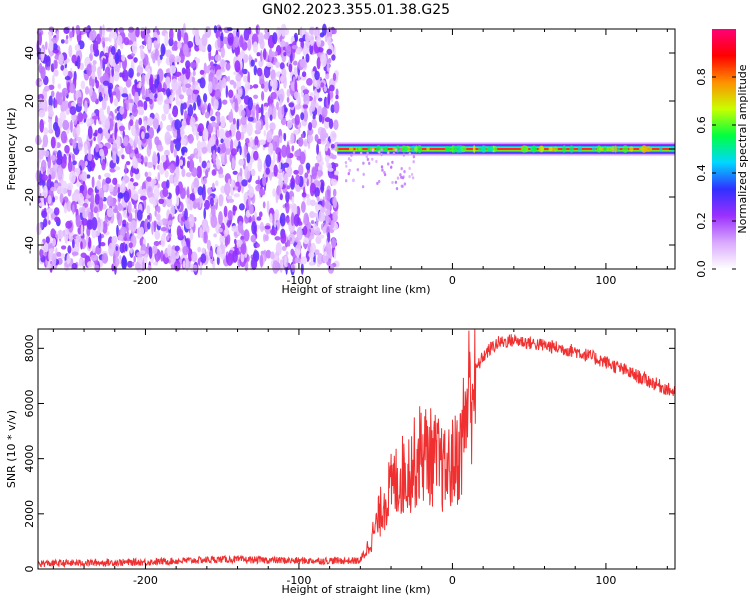  What do you see at coordinates (715, 173) in the screenshot?
I see `colorbar-ticks: 0.0 0.2 0.4 0.6 0.8` at bounding box center [715, 173].